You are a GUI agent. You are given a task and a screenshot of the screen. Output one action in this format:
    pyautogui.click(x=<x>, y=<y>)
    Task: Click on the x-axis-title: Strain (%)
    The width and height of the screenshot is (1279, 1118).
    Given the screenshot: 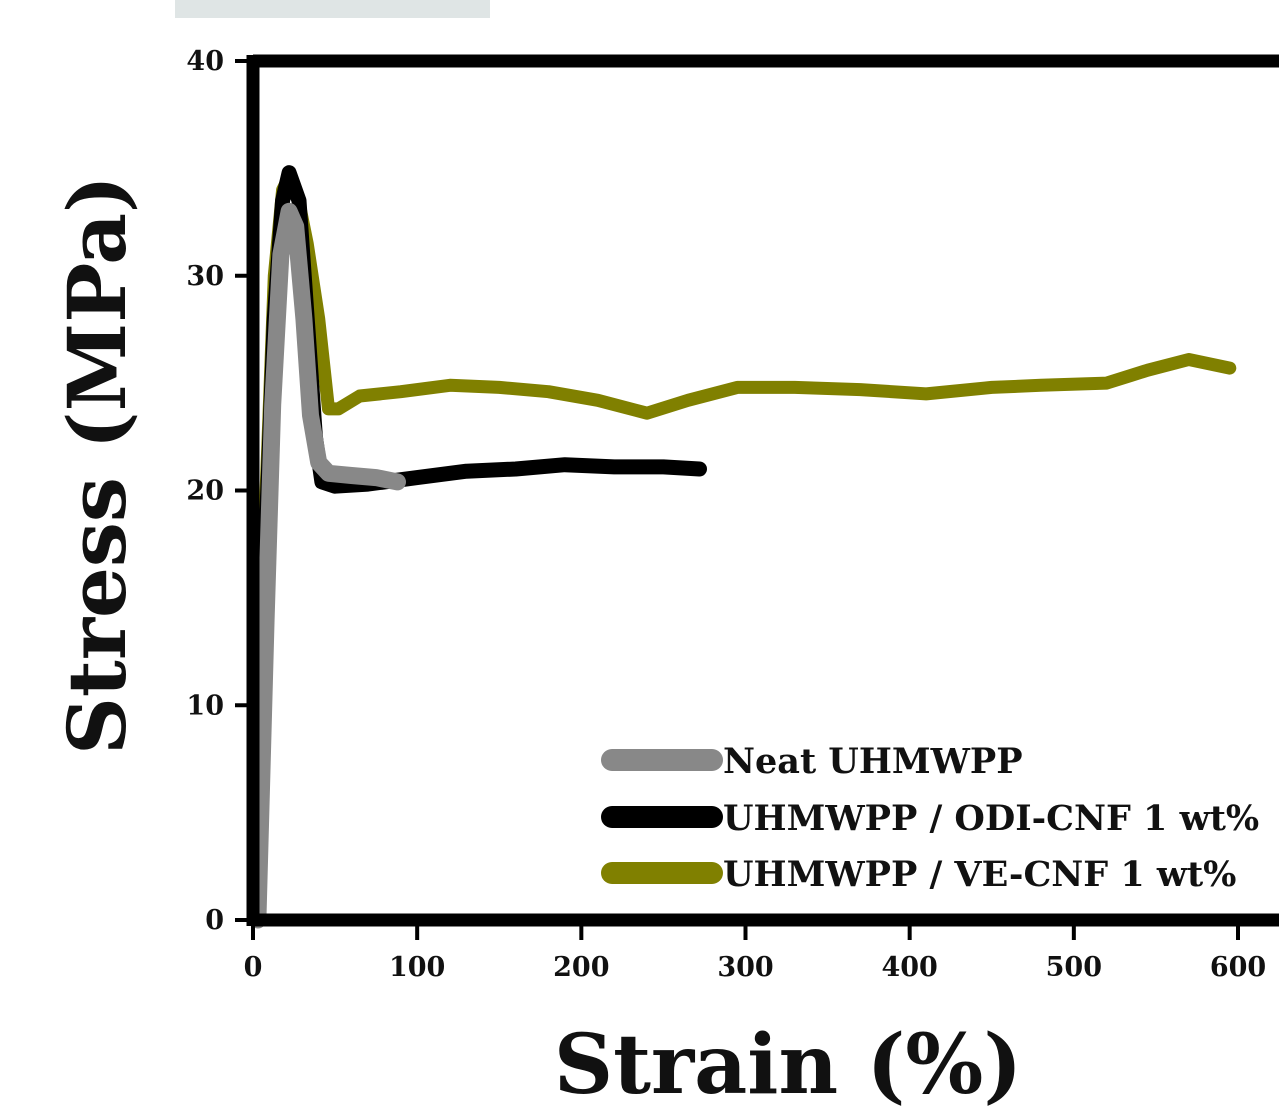 What is the action you would take?
    pyautogui.click(x=788, y=1065)
    